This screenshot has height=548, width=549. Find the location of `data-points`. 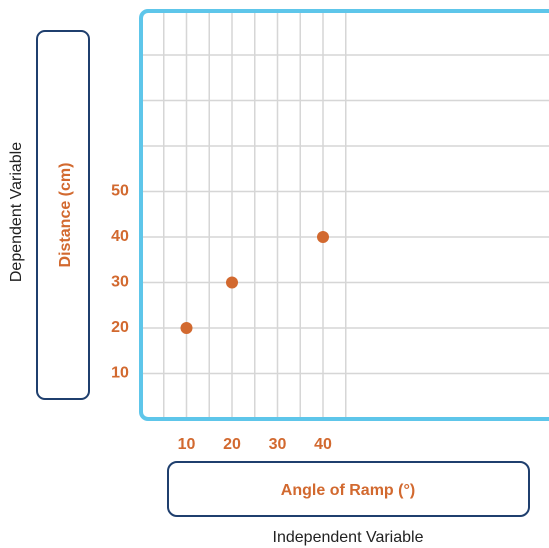

data-points is located at coordinates (254, 282).